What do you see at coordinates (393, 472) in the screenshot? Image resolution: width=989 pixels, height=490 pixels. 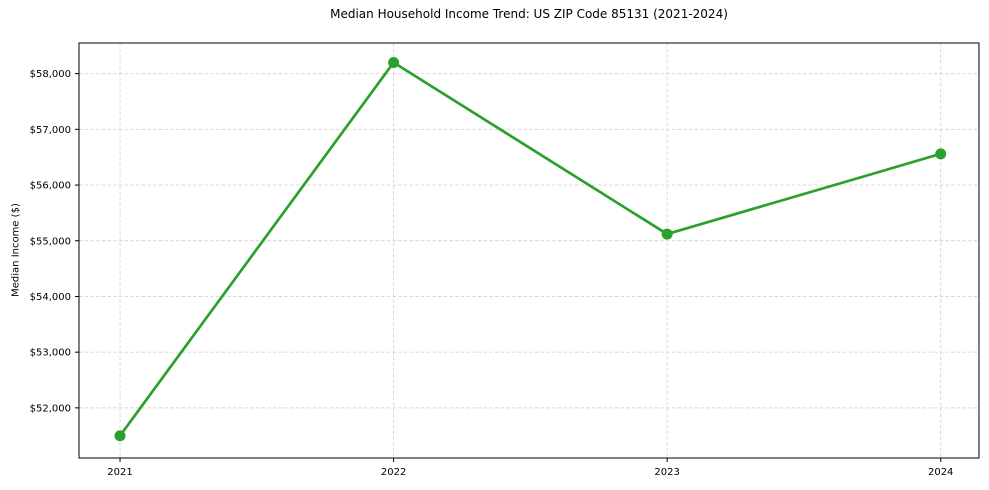 I see `x-tick-label: 2022` at bounding box center [393, 472].